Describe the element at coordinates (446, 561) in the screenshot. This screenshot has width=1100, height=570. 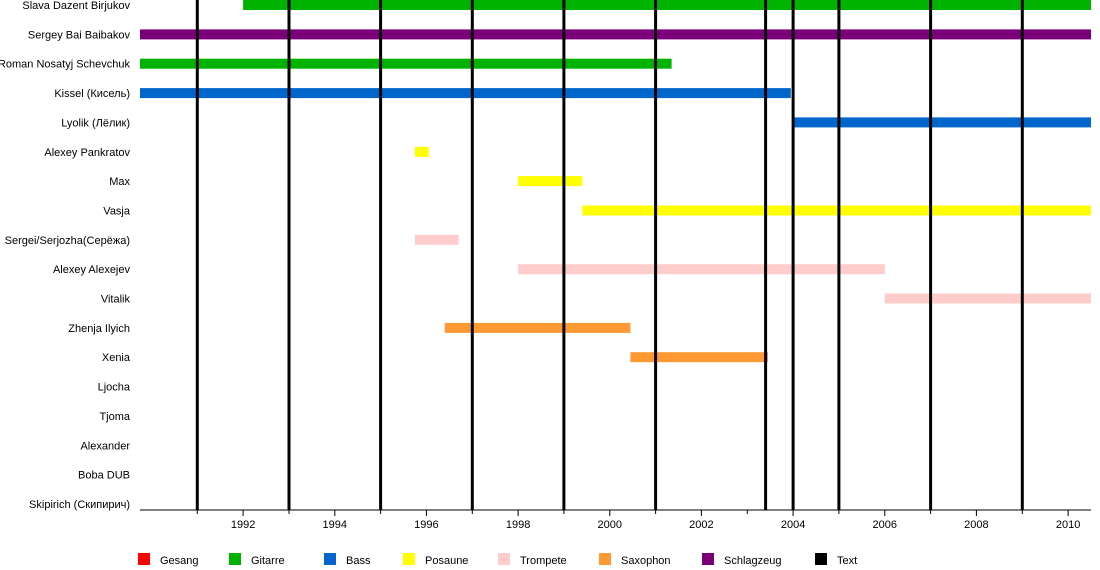
I see `legend-label: Posaune` at that location.